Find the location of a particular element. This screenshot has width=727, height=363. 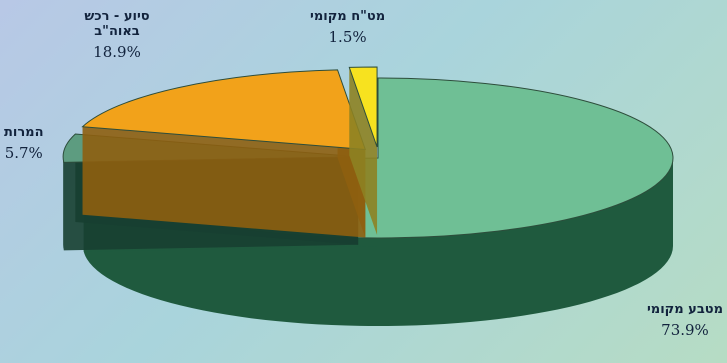

slice-name: סיוע - רכש באוה"ב is located at coordinates (117, 24).